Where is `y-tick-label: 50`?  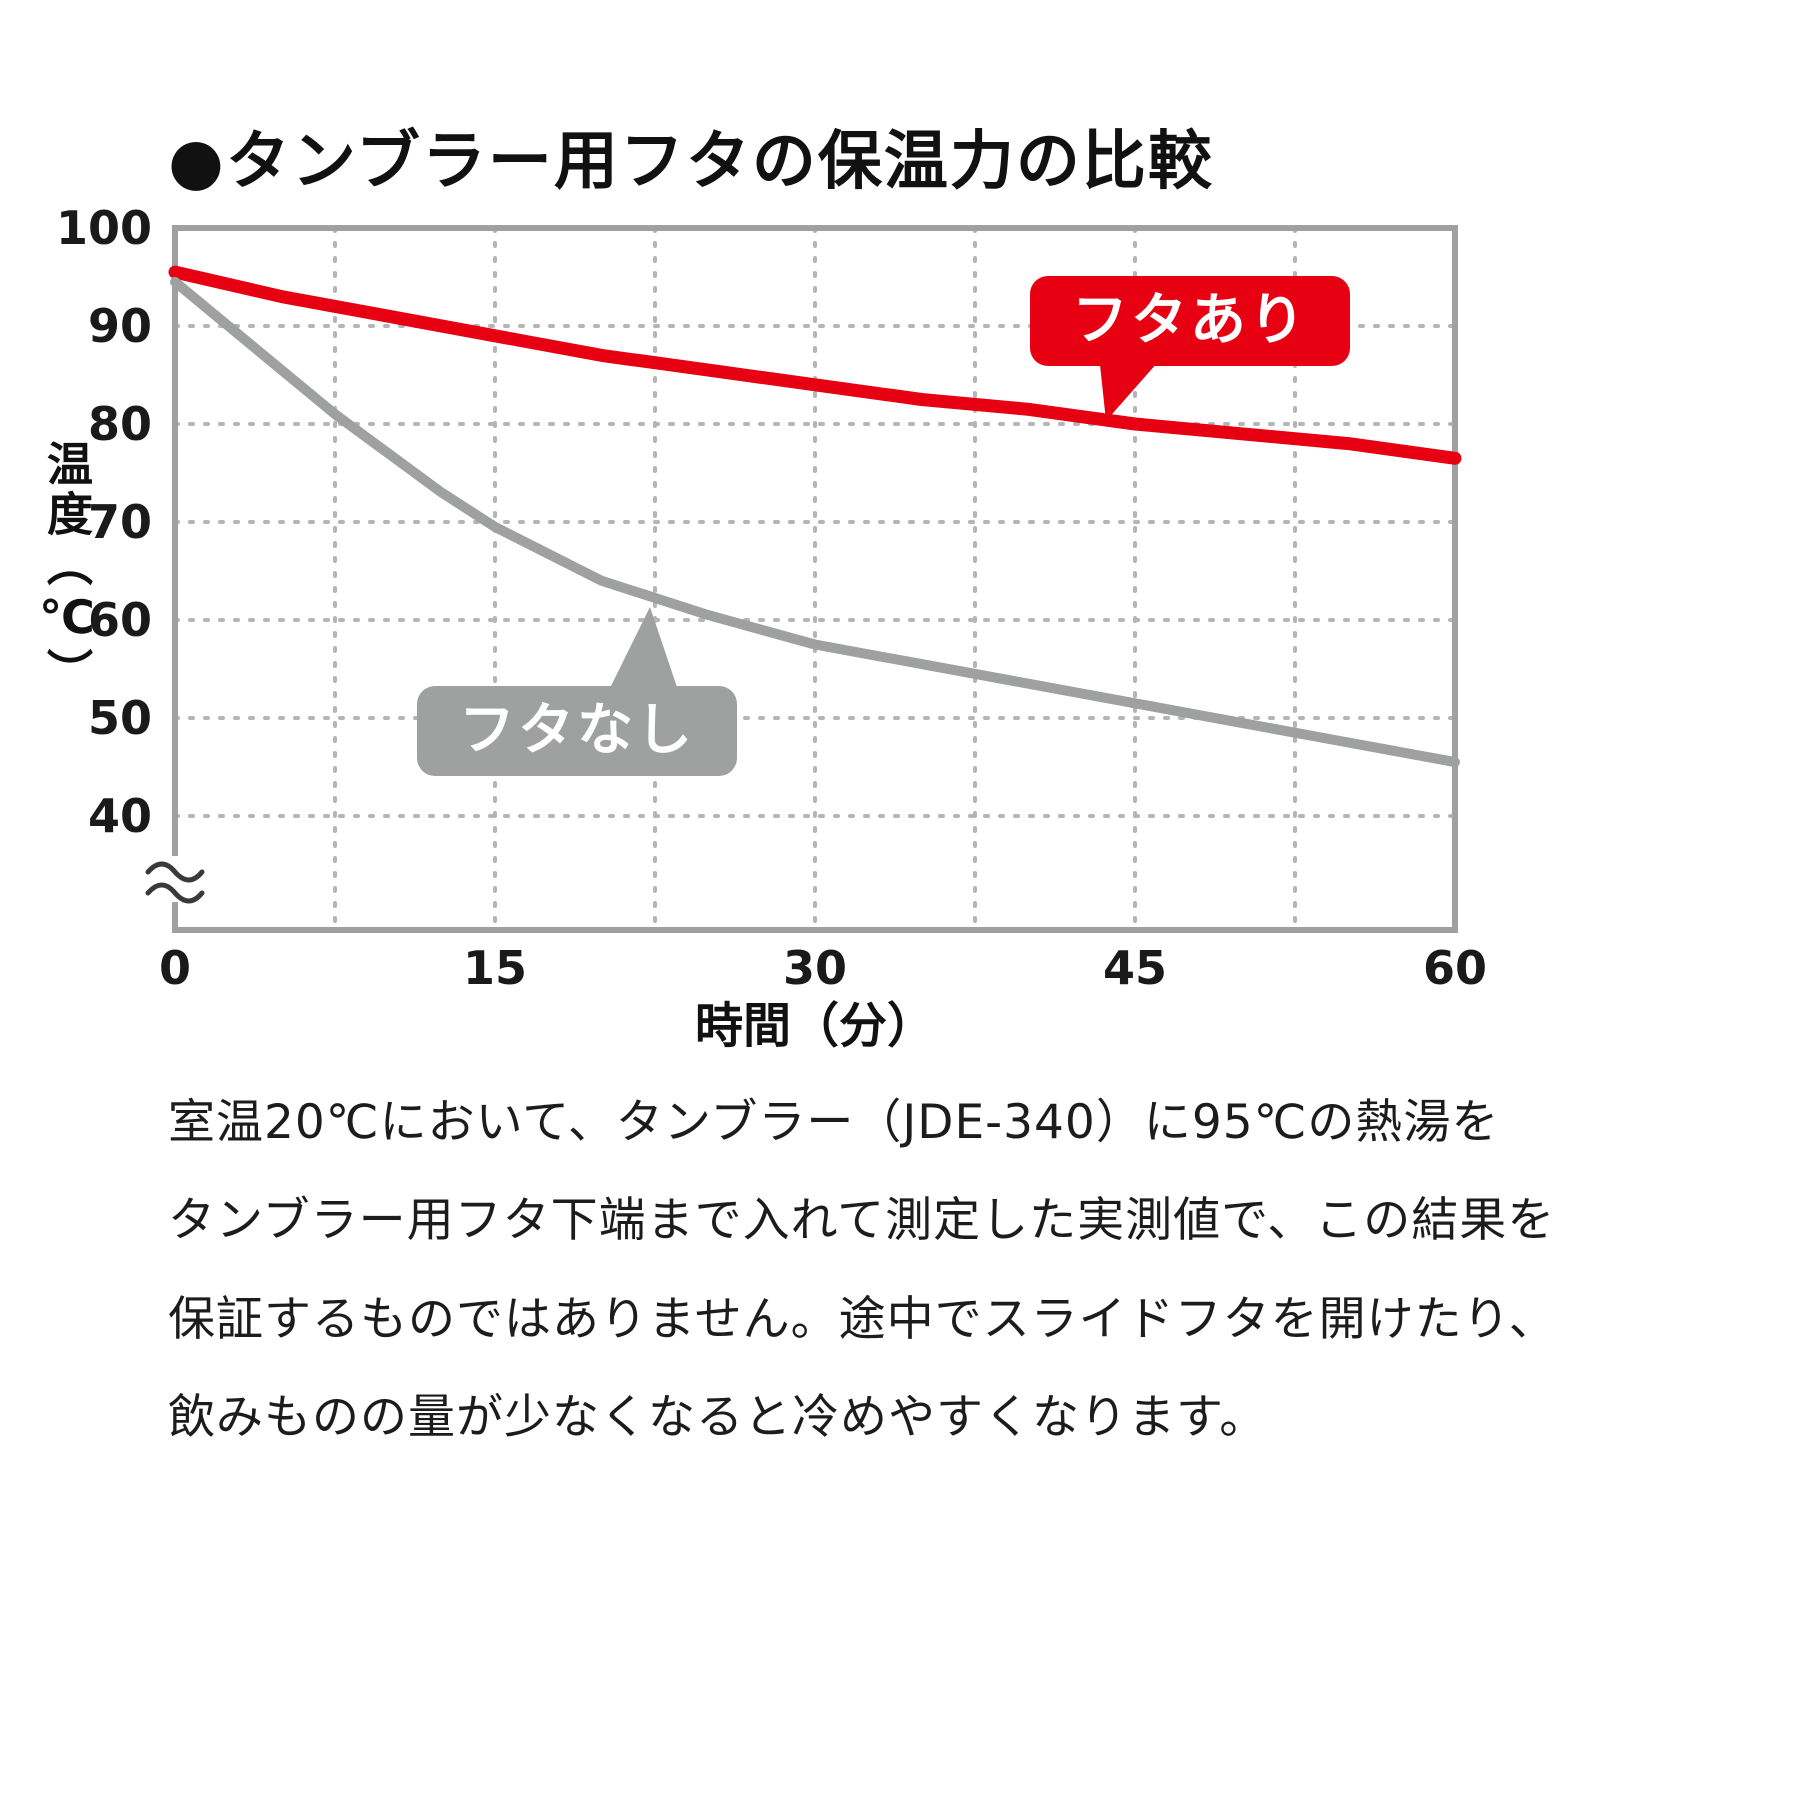 y-tick-label: 50 is located at coordinates (120, 718).